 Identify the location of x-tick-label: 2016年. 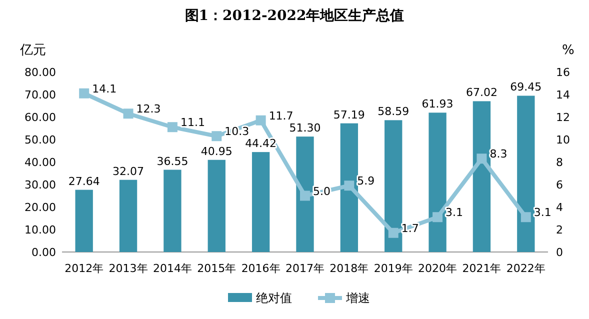
(260, 268).